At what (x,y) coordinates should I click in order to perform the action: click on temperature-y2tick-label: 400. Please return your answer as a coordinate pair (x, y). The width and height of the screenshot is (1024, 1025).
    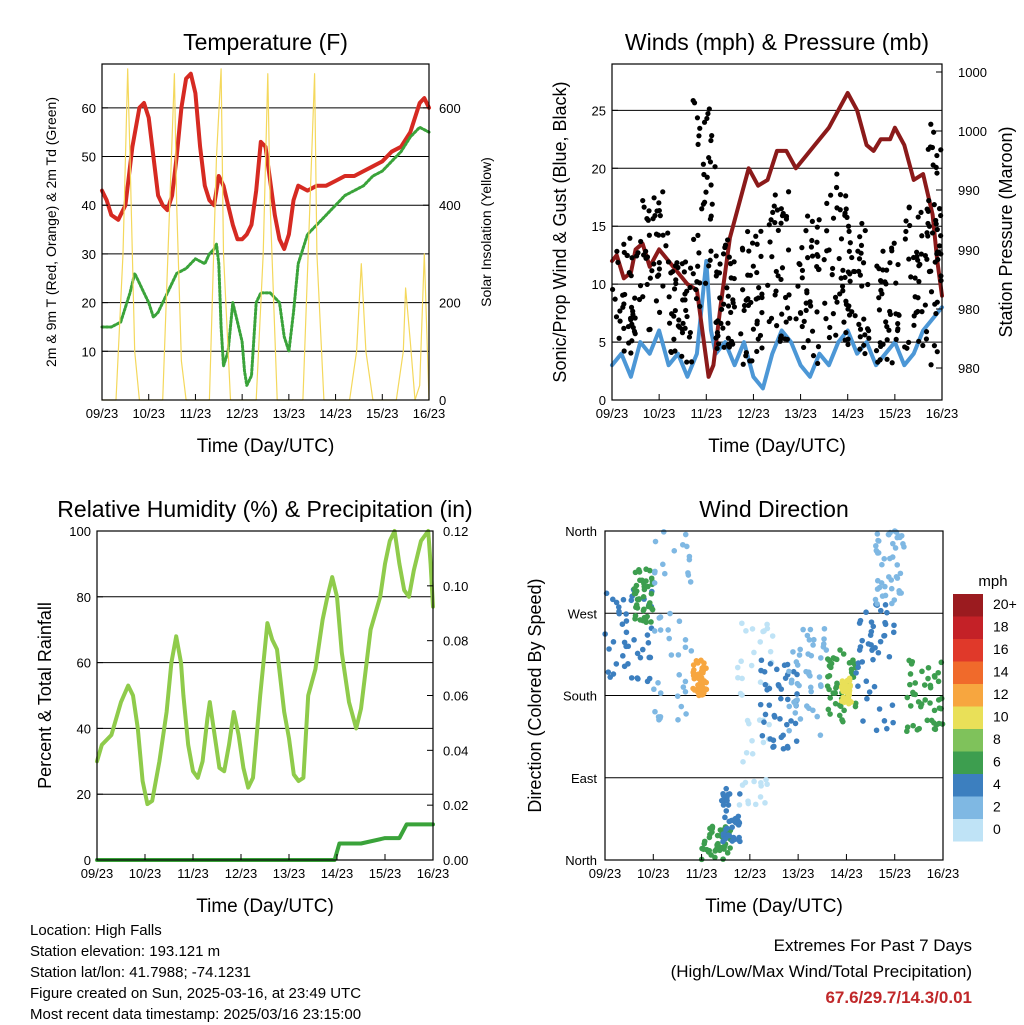
    Looking at the image, I should click on (450, 205).